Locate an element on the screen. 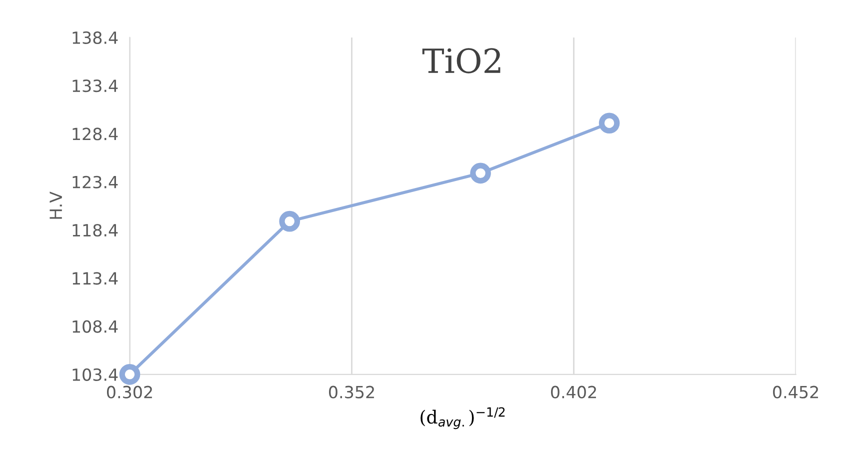  x-tick-label: 0.452 is located at coordinates (795, 392).